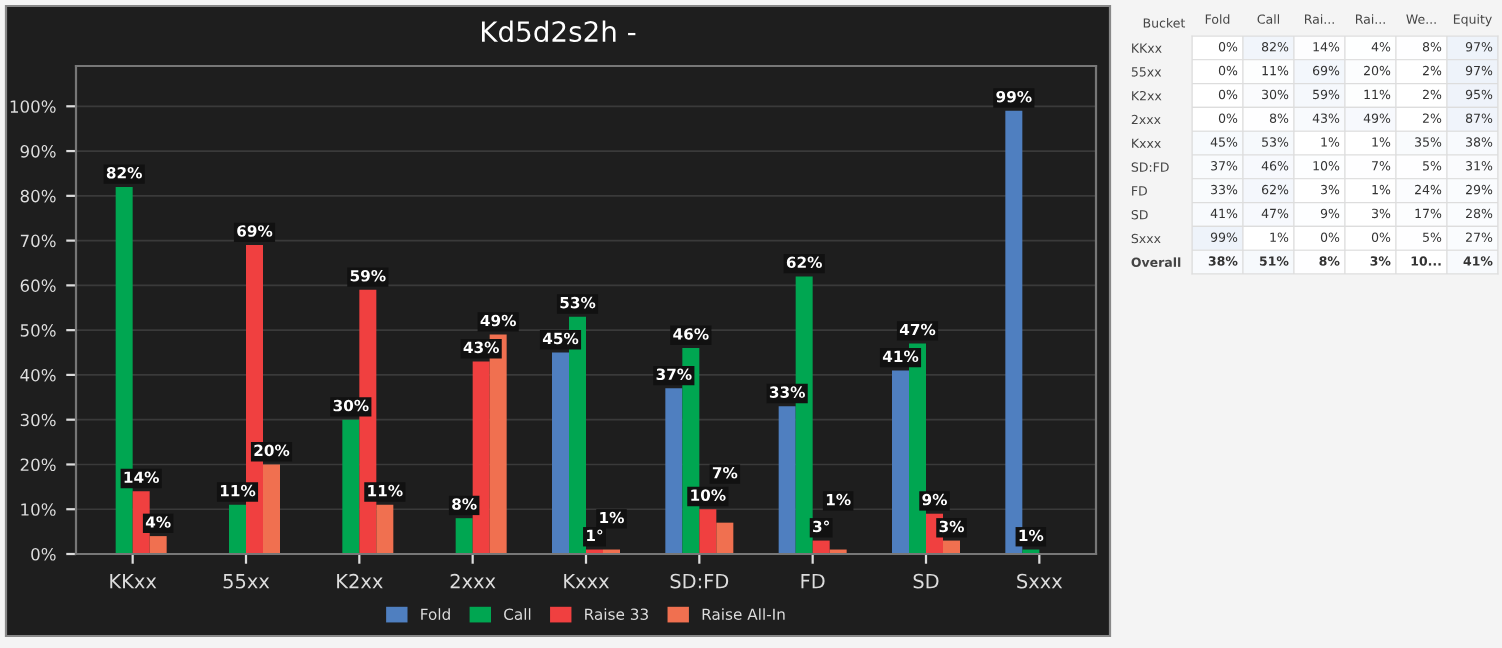 This screenshot has height=648, width=1502. What do you see at coordinates (586, 581) in the screenshot?
I see `x-tick-label: Kxxx` at bounding box center [586, 581].